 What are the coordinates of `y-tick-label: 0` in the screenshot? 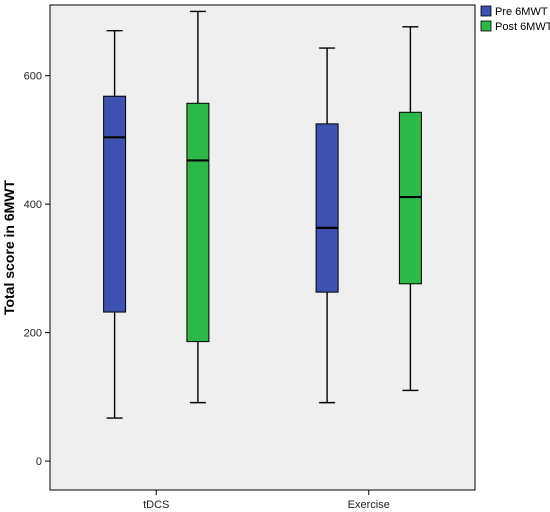 It's located at (39, 462).